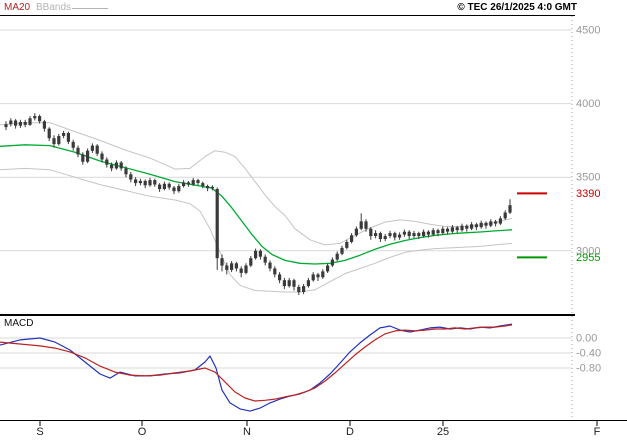 The image size is (627, 440). Describe the element at coordinates (350, 432) in the screenshot. I see `month-label: D` at that location.